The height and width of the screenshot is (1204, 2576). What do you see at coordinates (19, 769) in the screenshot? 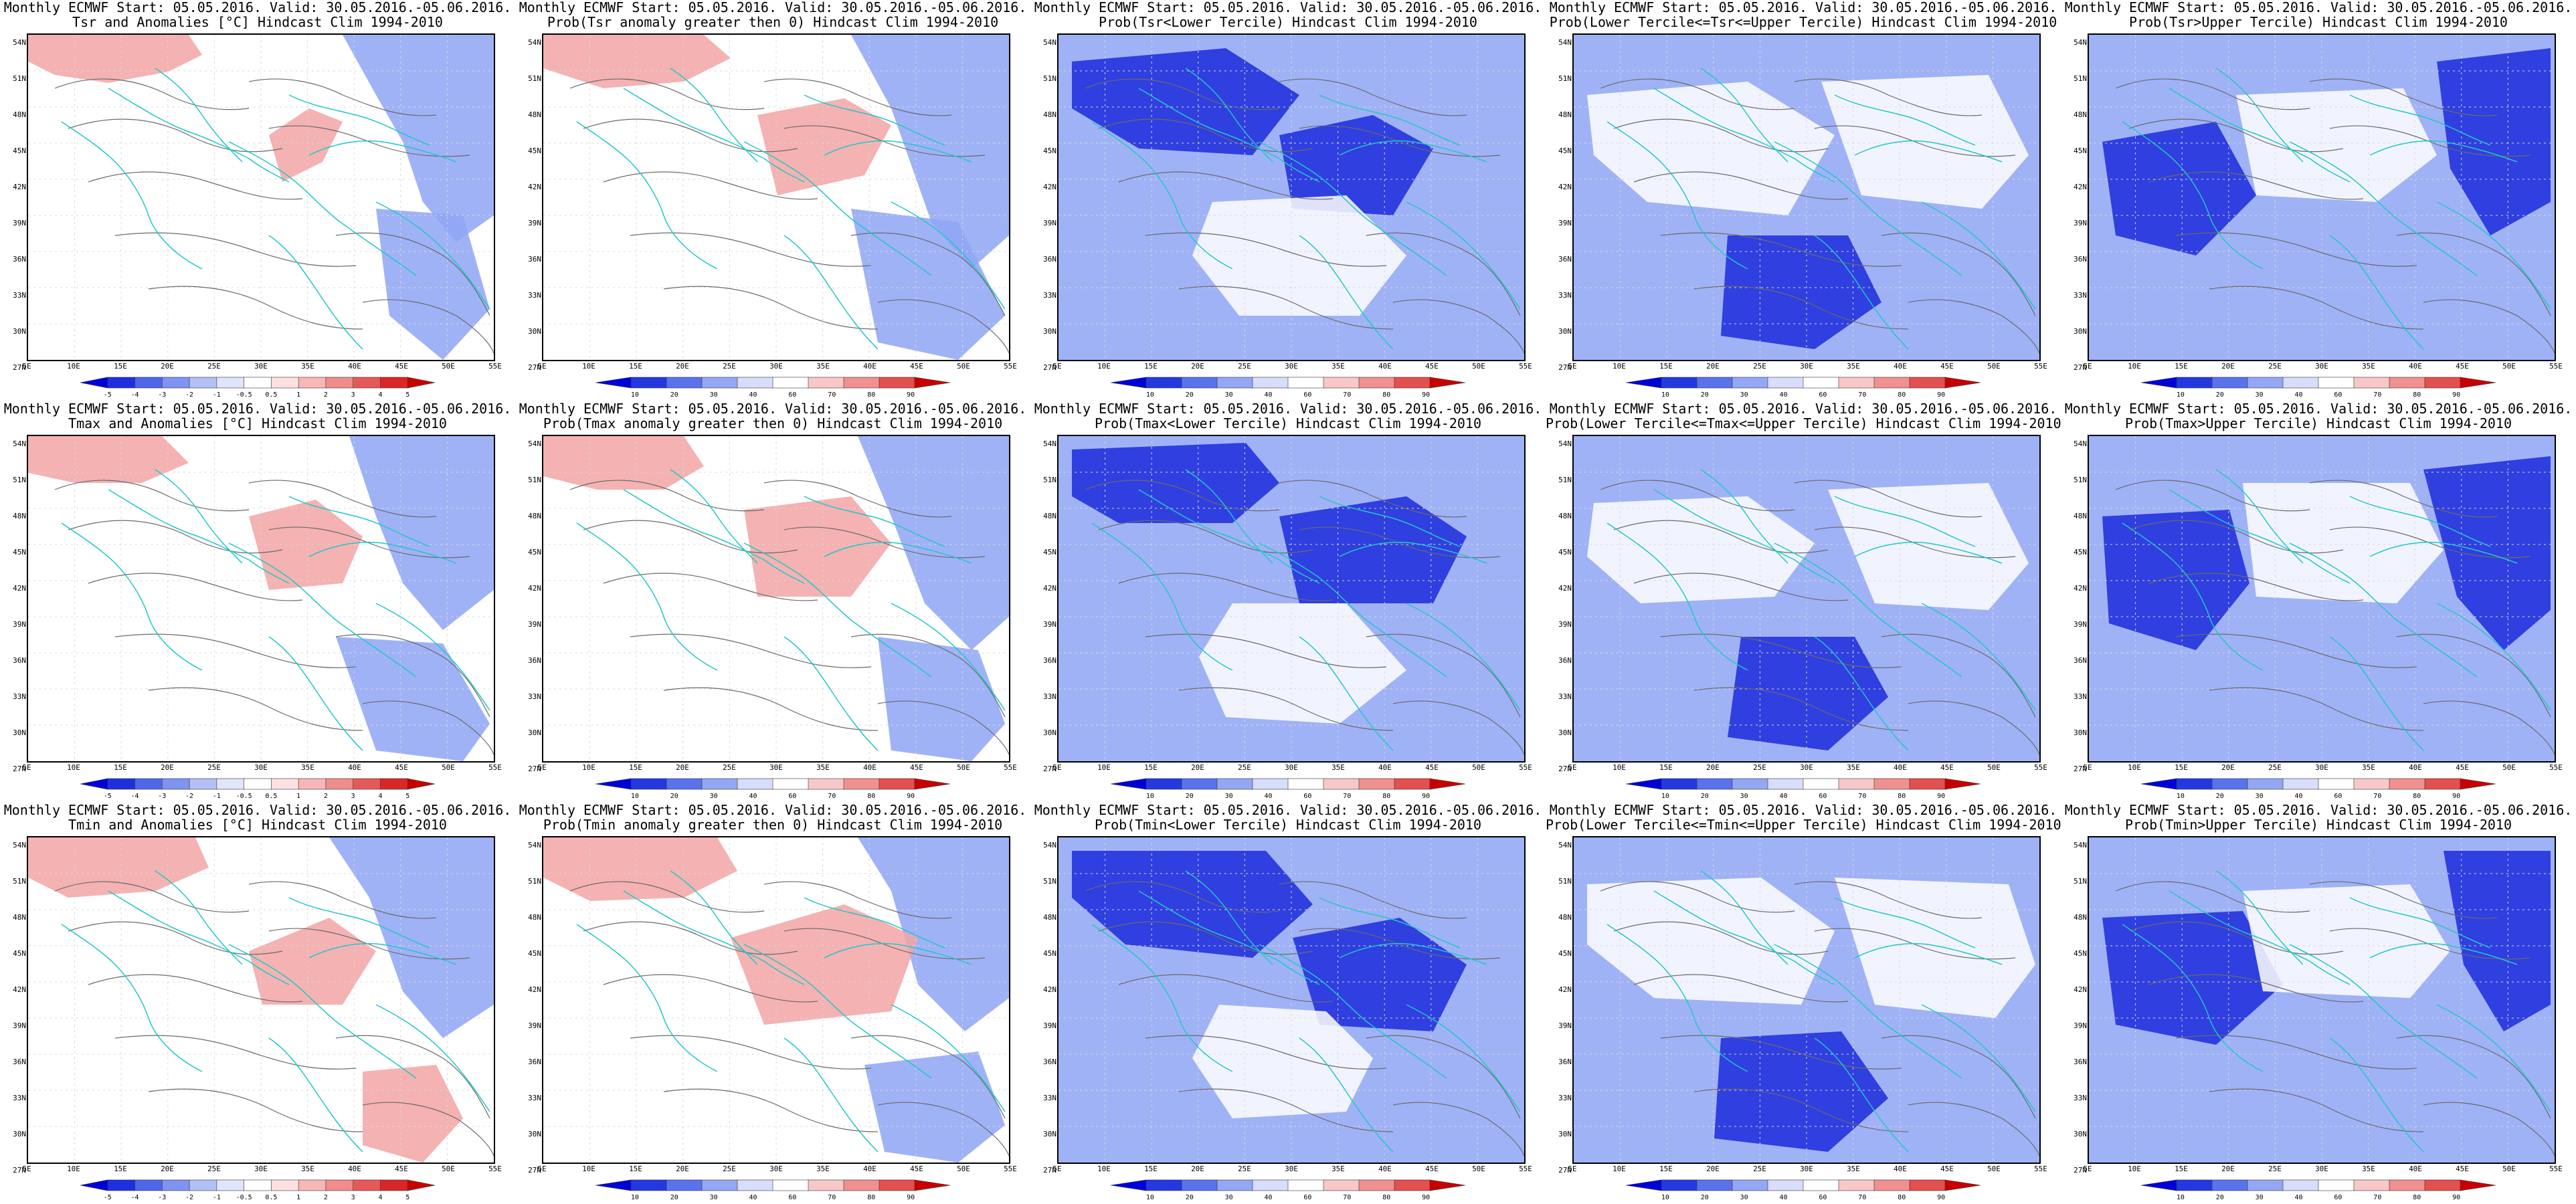
I see `latitude-label: 27N` at bounding box center [19, 769].